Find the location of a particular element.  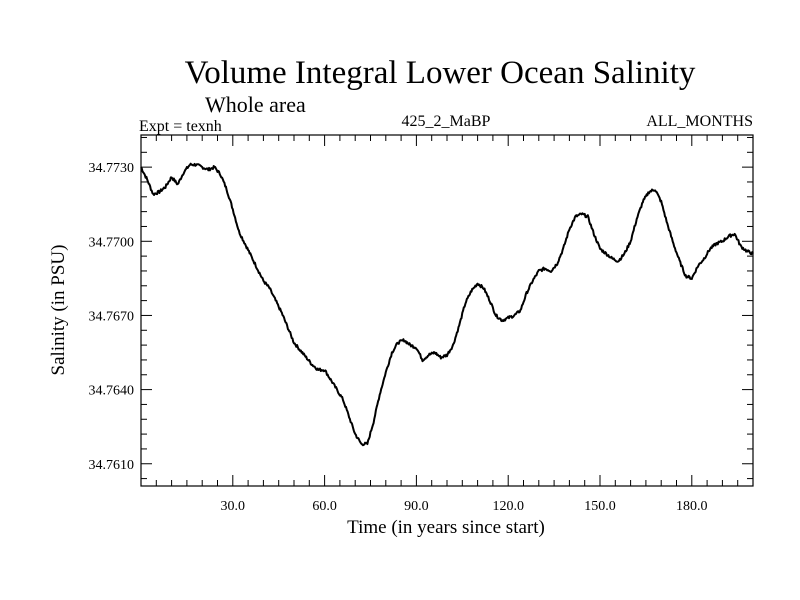

y-tick-label: 34.7610 is located at coordinates (112, 465).